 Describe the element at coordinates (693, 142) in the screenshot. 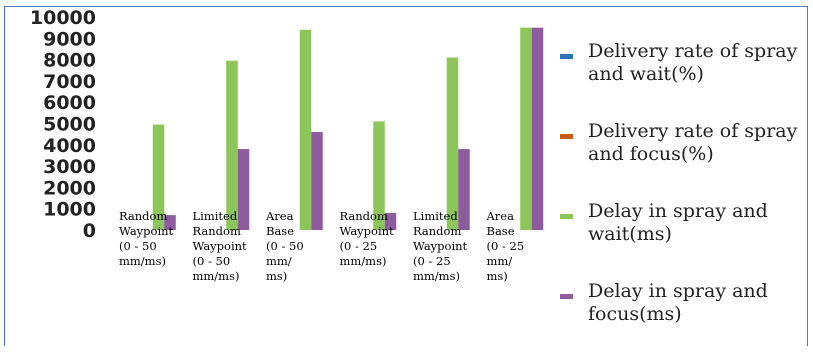

I see `legend-label: Delivery rate of spray and focus(%)` at that location.